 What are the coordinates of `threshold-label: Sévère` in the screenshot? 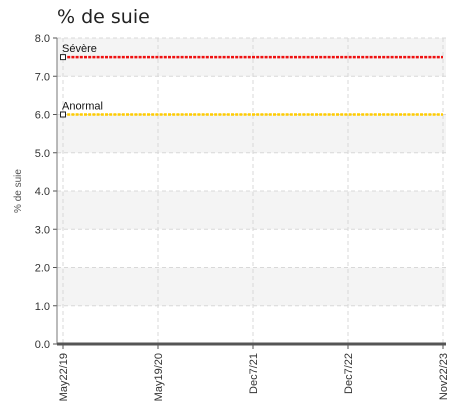 It's located at (79, 49).